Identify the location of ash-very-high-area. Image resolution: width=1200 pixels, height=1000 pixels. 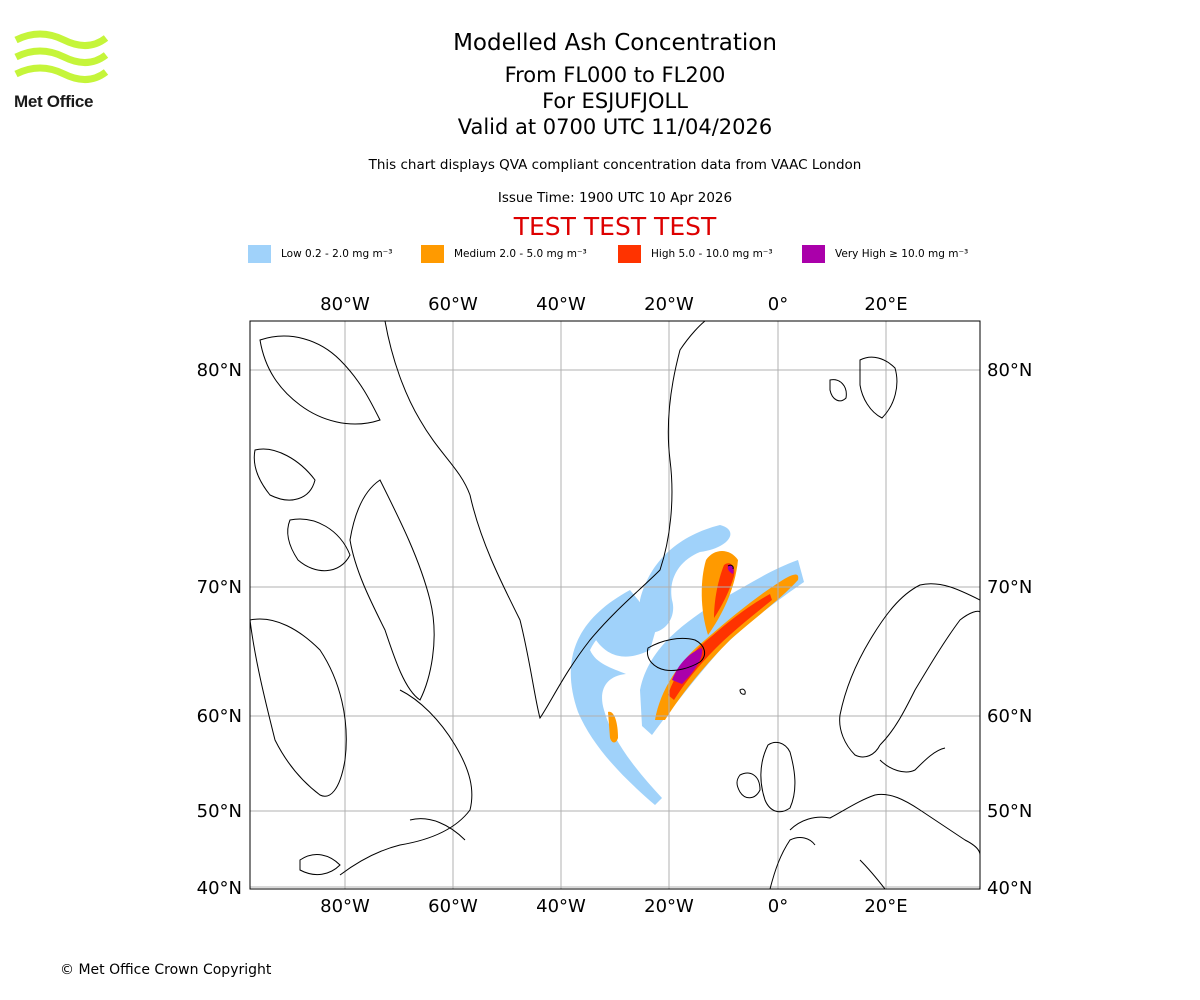
(703, 624).